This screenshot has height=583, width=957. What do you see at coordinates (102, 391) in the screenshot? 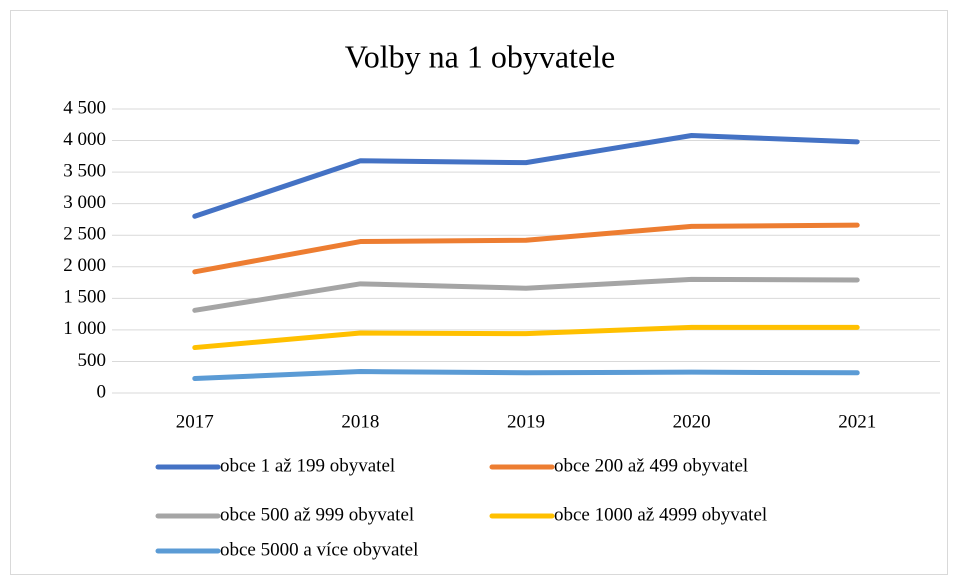
I see `y-tick-label: 0` at bounding box center [102, 391].